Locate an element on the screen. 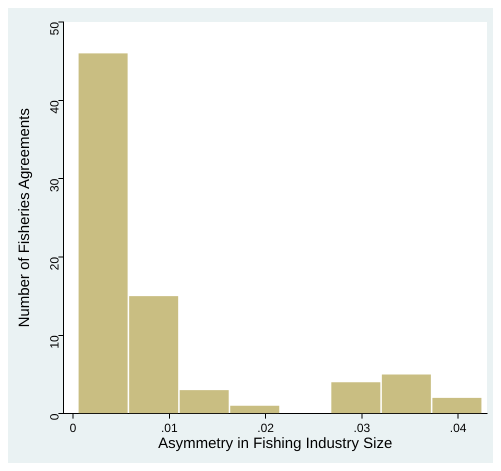 This screenshot has width=501, height=471. x-tick-label: .02 is located at coordinates (265, 428).